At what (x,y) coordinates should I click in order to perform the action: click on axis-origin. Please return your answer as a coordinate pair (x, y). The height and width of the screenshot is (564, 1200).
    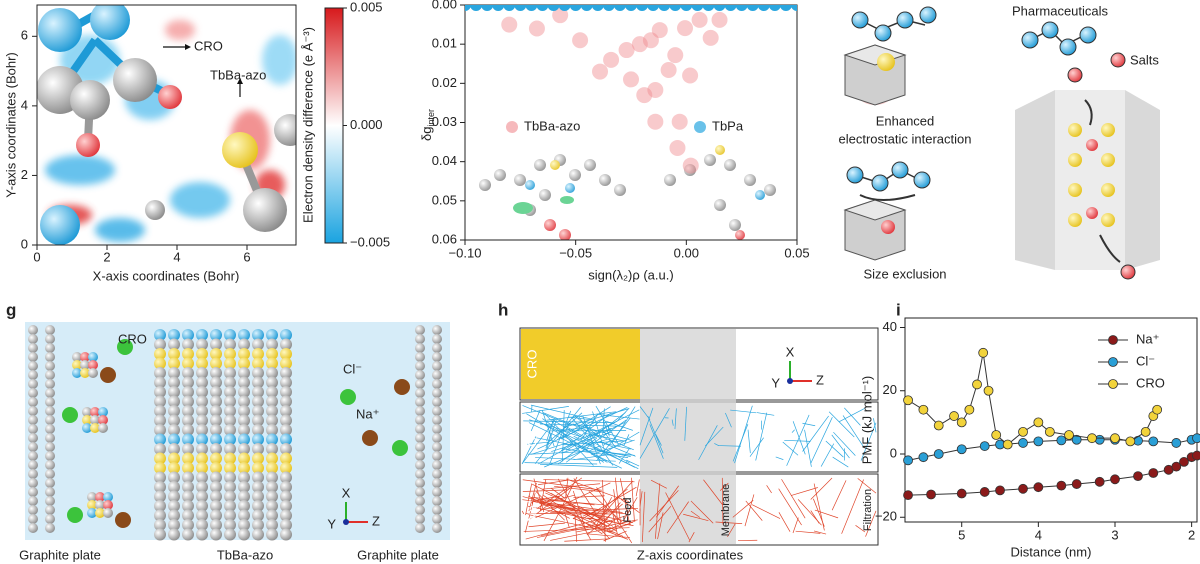
    Looking at the image, I should click on (346, 522).